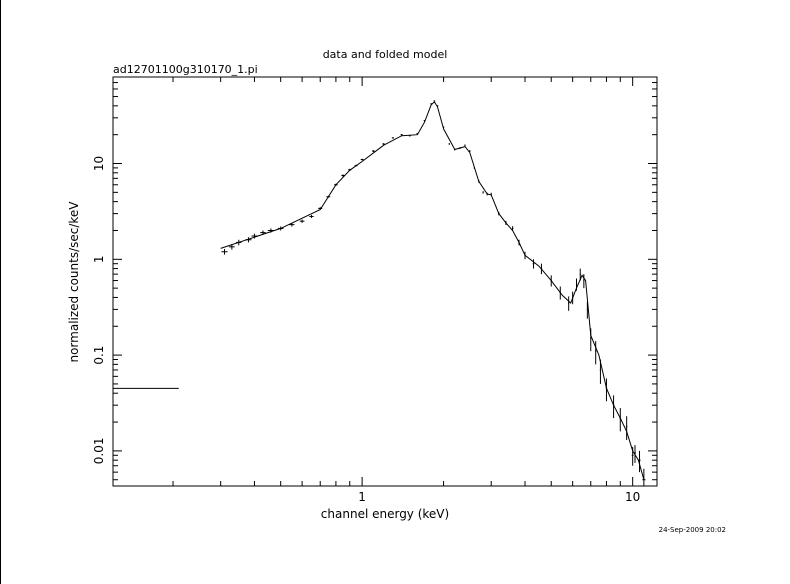 The height and width of the screenshot is (584, 790). I want to click on chart-subtitle: ad12701100g310170_1.pi, so click(185, 69).